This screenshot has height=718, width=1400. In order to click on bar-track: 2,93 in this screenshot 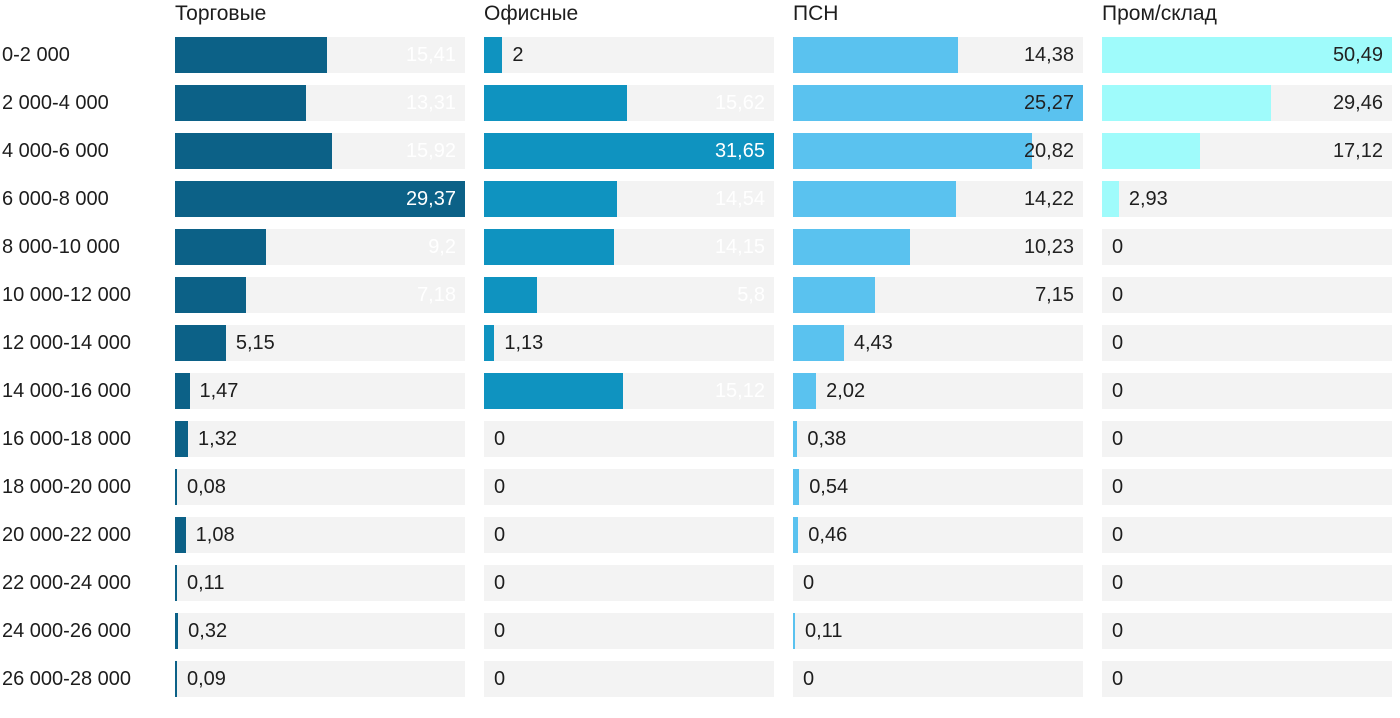, I will do `click(1247, 199)`.